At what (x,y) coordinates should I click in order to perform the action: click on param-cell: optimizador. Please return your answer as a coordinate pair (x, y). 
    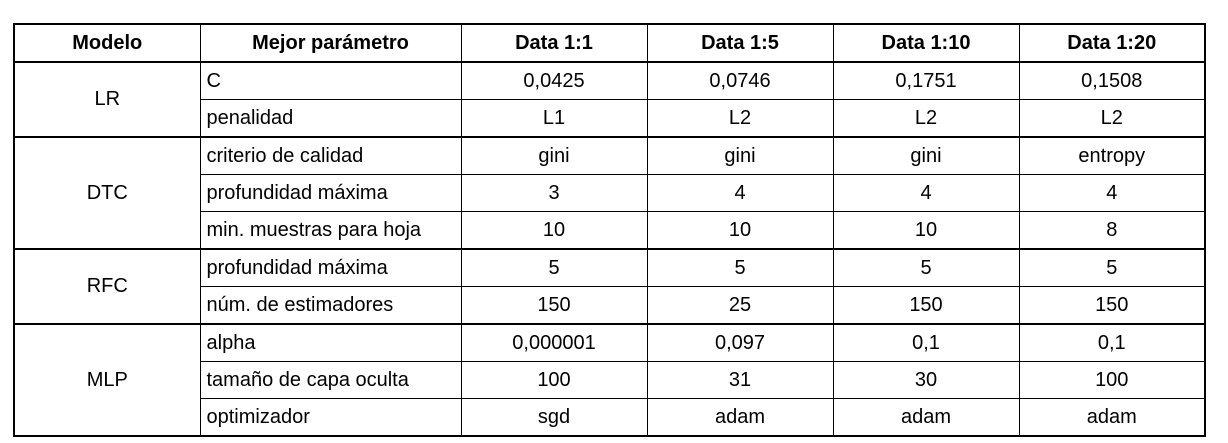
    Looking at the image, I should click on (330, 417).